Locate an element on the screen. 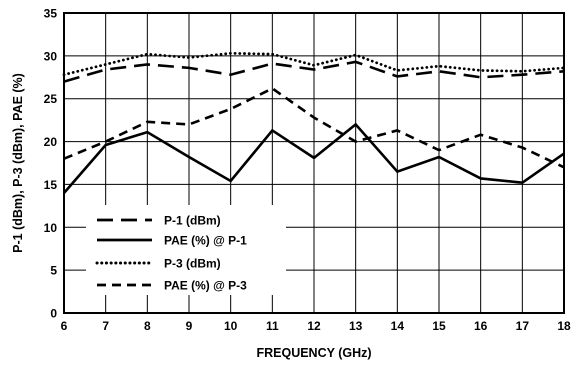 The width and height of the screenshot is (571, 374). x-tick-label: 8 is located at coordinates (147, 326).